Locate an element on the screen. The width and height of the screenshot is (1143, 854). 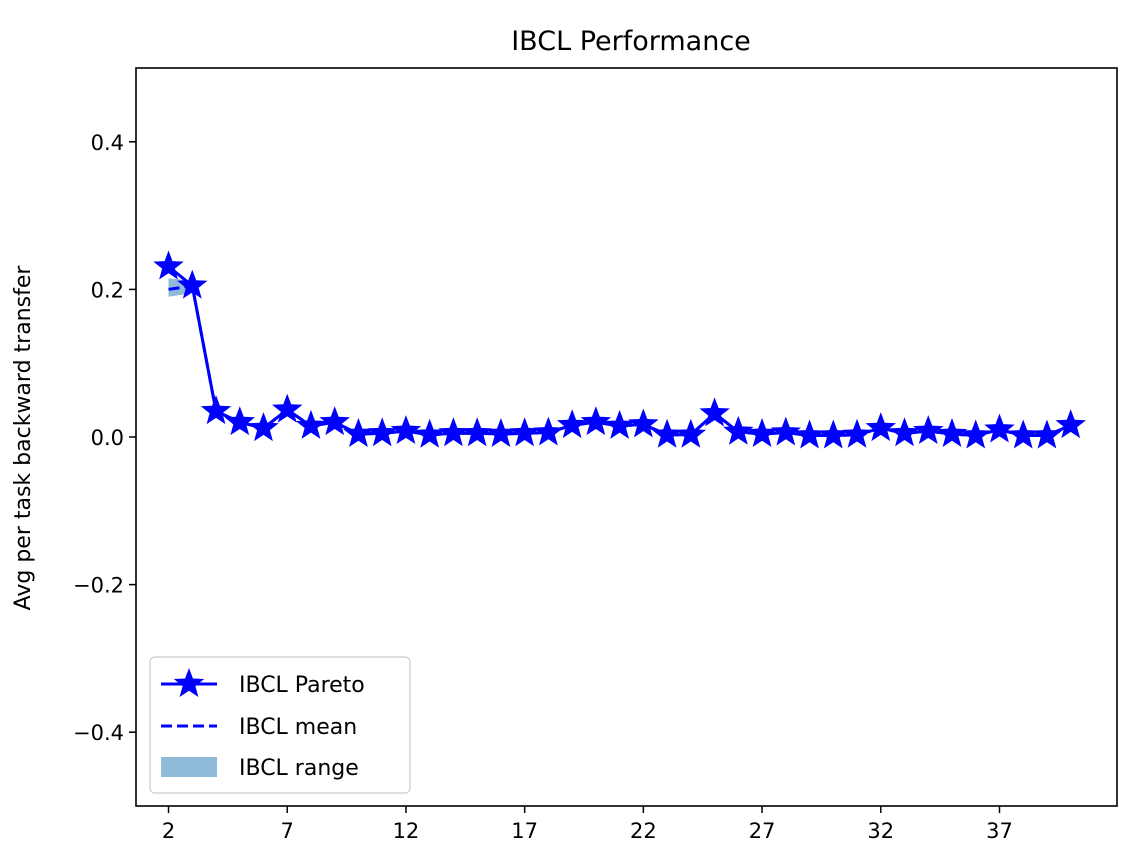
legend-mean-label: IBCL mean is located at coordinates (298, 727).